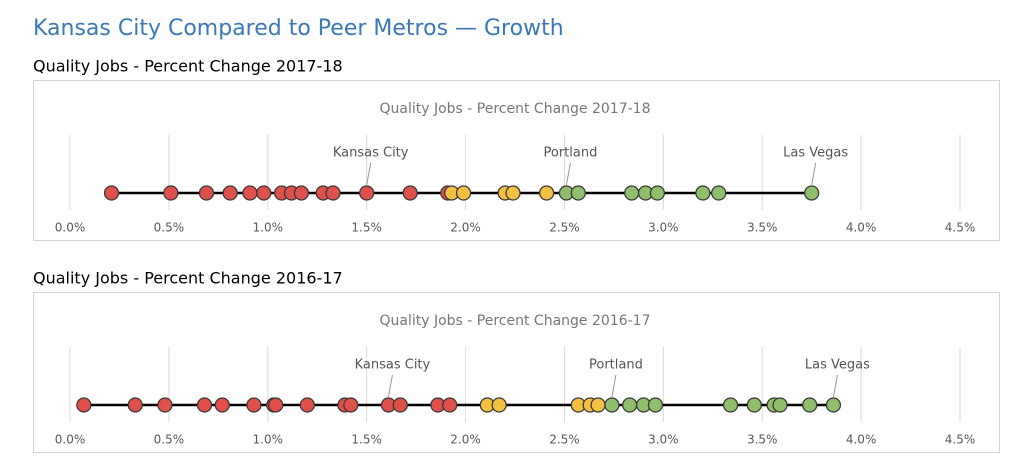  Describe the element at coordinates (515, 109) in the screenshot. I see `chart-title: Quality Jobs - Percent Change 2017-18` at that location.